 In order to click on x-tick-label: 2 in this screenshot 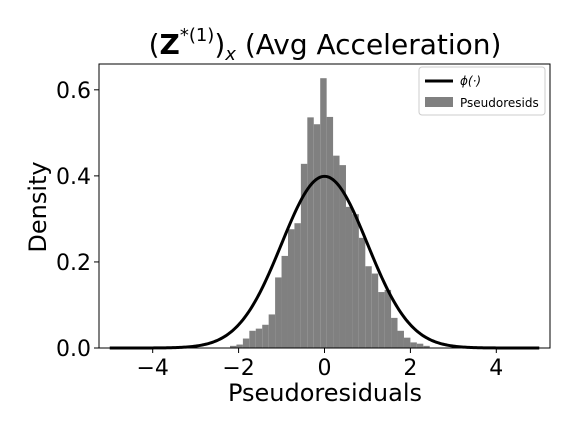, I will do `click(410, 368)`.